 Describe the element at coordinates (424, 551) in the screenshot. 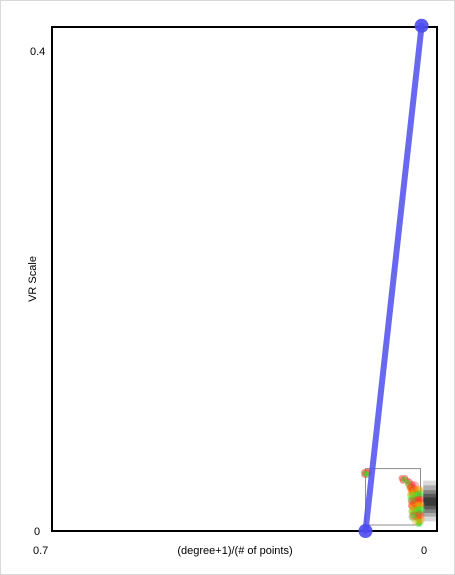

I see `x-tick-label-right: 0` at that location.